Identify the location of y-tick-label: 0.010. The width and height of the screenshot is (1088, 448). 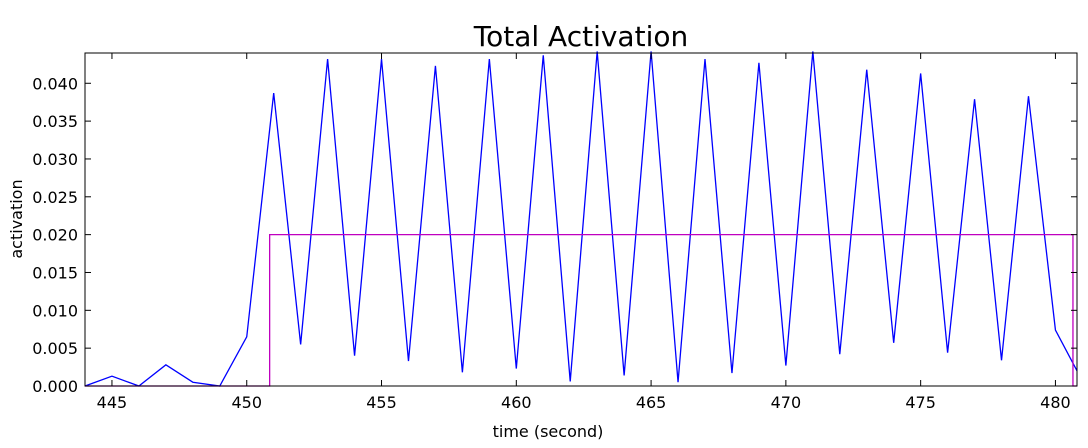
(55, 310).